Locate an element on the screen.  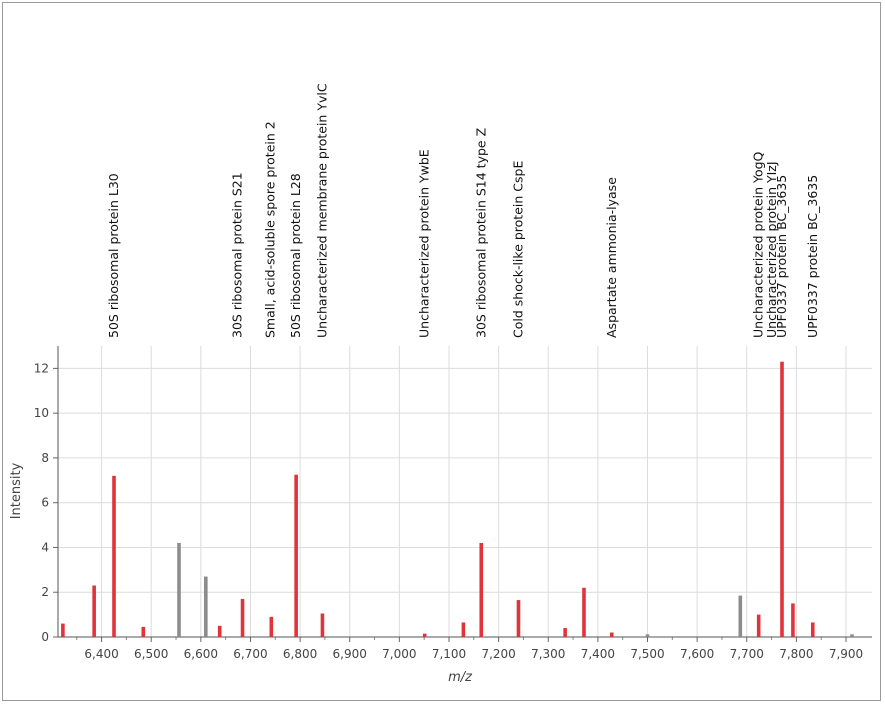
peak-annotation-label: 30S ribosomal protein S14 type Z is located at coordinates (480, 233).